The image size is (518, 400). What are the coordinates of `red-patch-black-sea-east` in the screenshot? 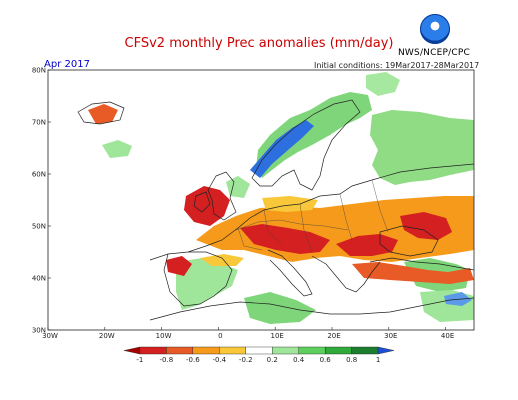 It's located at (426, 226).